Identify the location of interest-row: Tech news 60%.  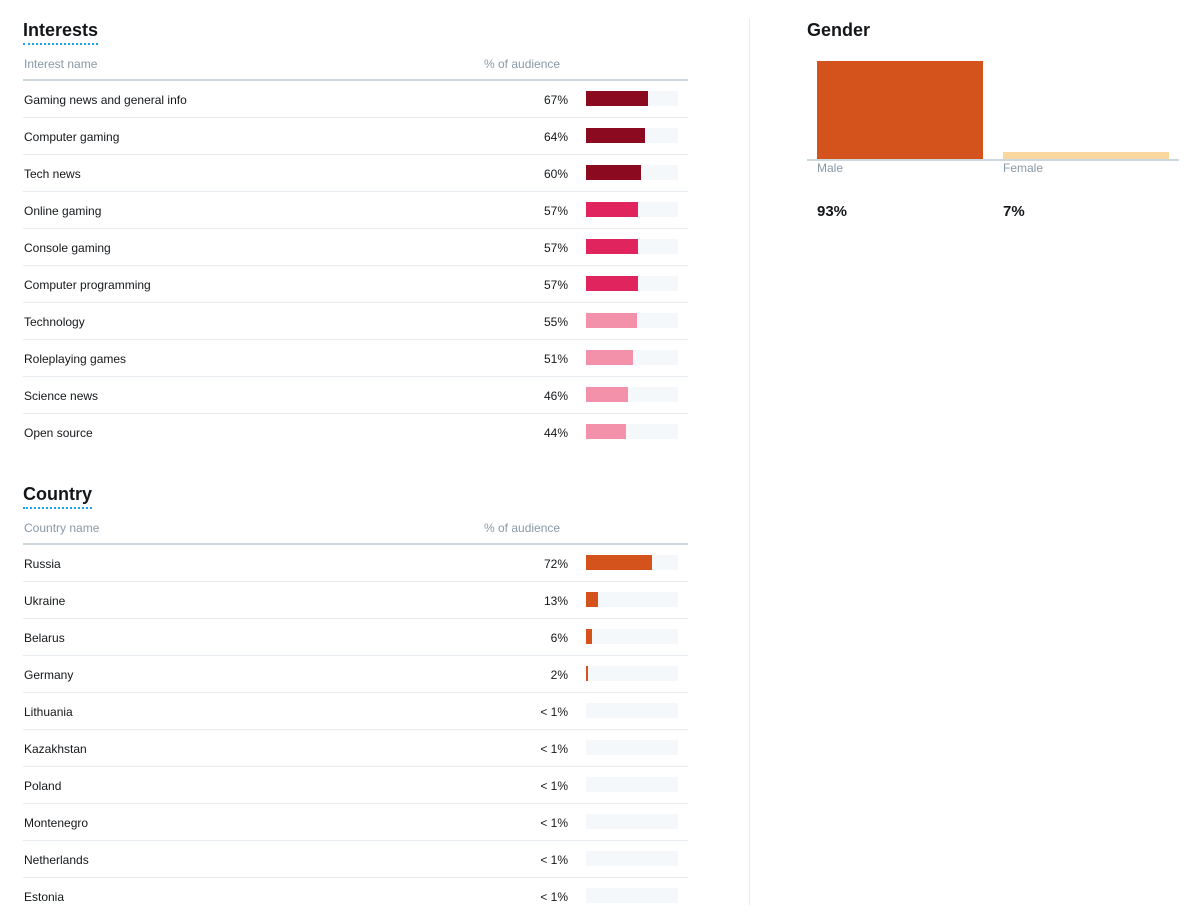
(355, 173).